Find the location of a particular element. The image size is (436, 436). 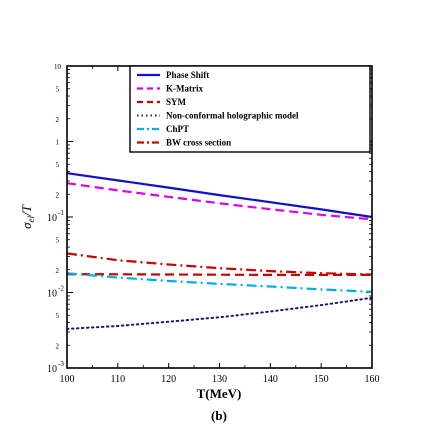

x-tick-label: 130 is located at coordinates (219, 379).